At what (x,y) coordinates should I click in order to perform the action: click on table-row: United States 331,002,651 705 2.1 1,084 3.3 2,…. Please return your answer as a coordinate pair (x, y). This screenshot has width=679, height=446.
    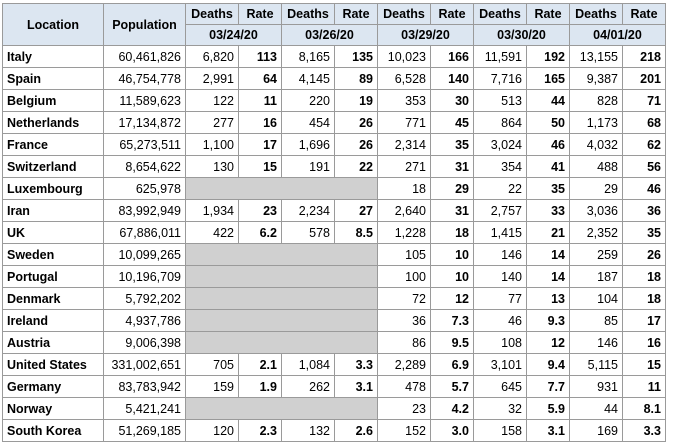
    Looking at the image, I should click on (334, 364).